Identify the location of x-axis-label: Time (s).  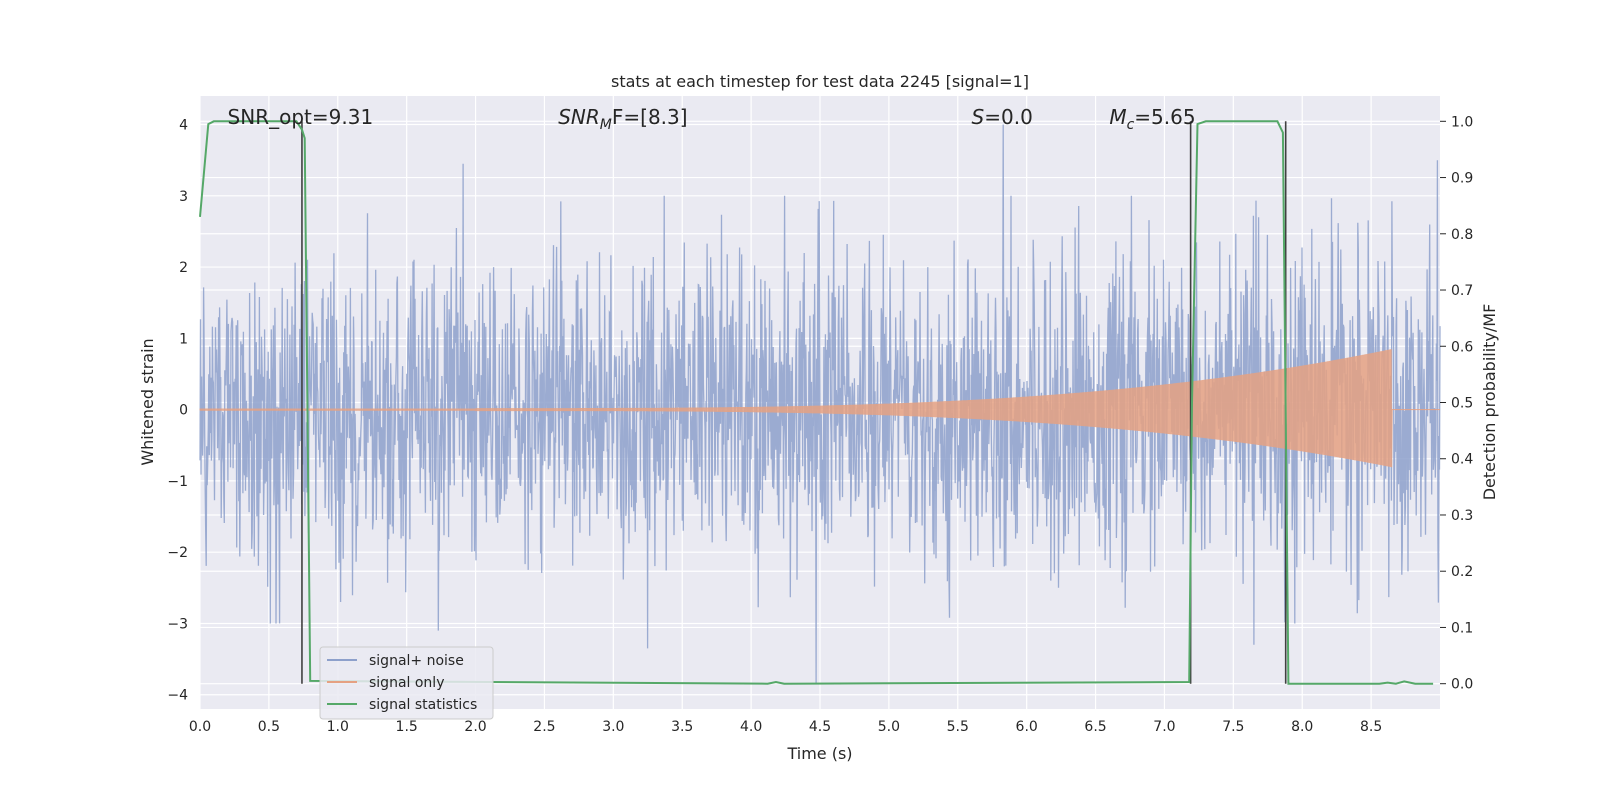
(819, 753).